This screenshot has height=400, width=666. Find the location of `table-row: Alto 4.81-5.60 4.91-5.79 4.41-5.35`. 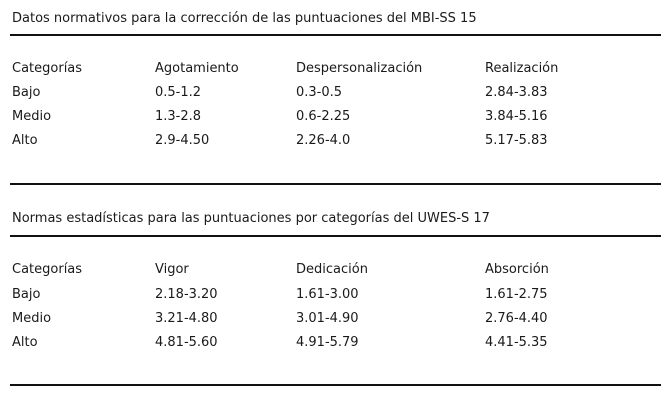

table-row: Alto 4.81-5.60 4.91-5.79 4.41-5.35 is located at coordinates (333, 345).